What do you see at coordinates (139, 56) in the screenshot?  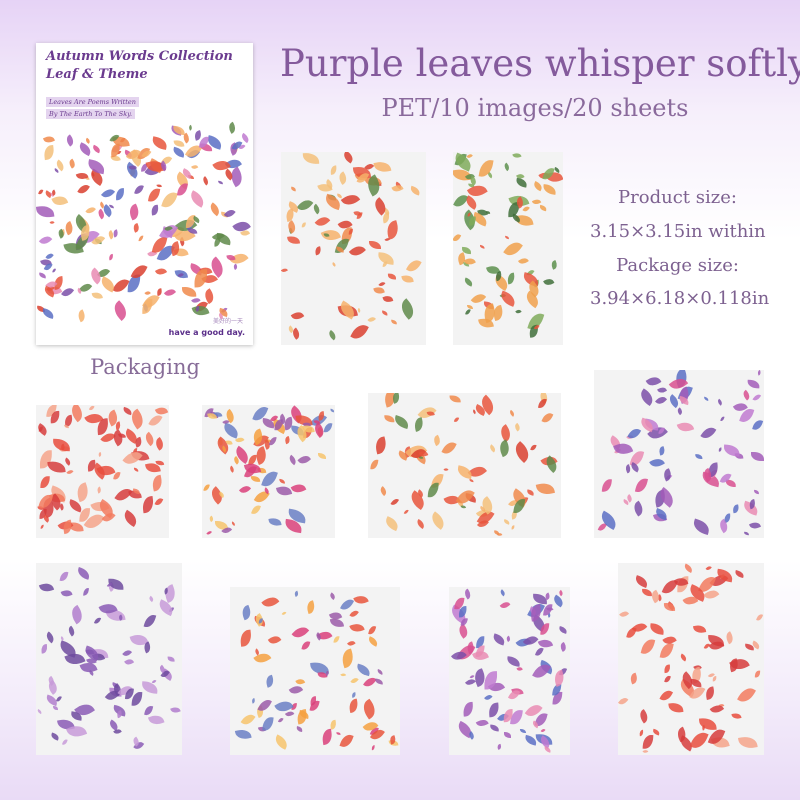 I see `packaging-title-line1: Autumn Words Collection` at bounding box center [139, 56].